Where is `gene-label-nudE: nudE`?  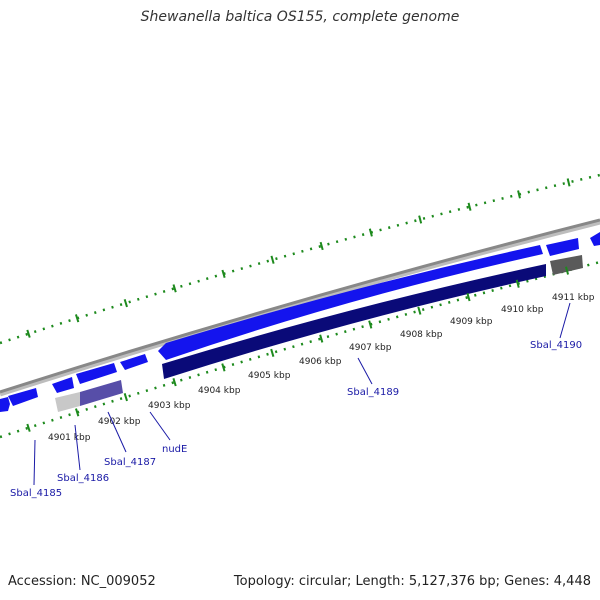 gene-label-nudE: nudE is located at coordinates (174, 449).